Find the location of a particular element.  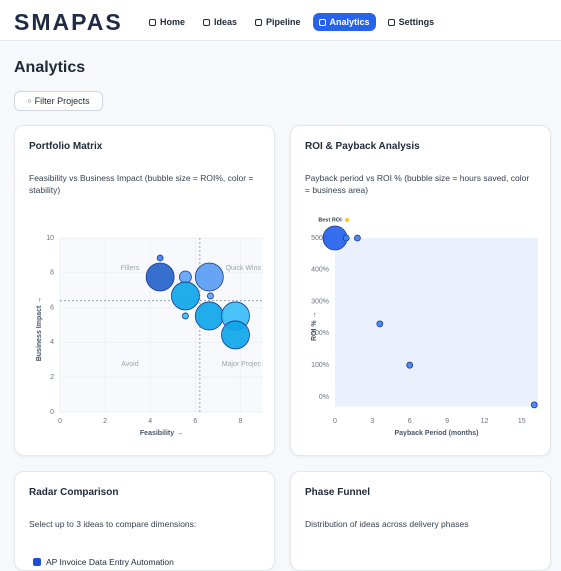

card-title: Radar Comparison is located at coordinates (74, 492).